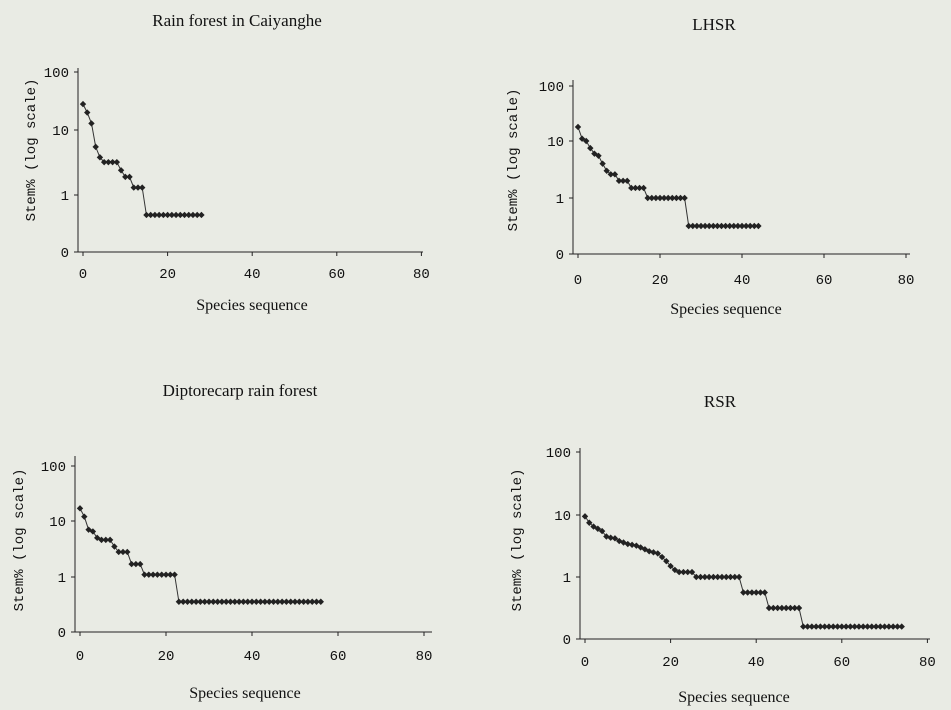 The width and height of the screenshot is (951, 710). Describe the element at coordinates (714, 24) in the screenshot. I see `chart-title: LHSR` at that location.